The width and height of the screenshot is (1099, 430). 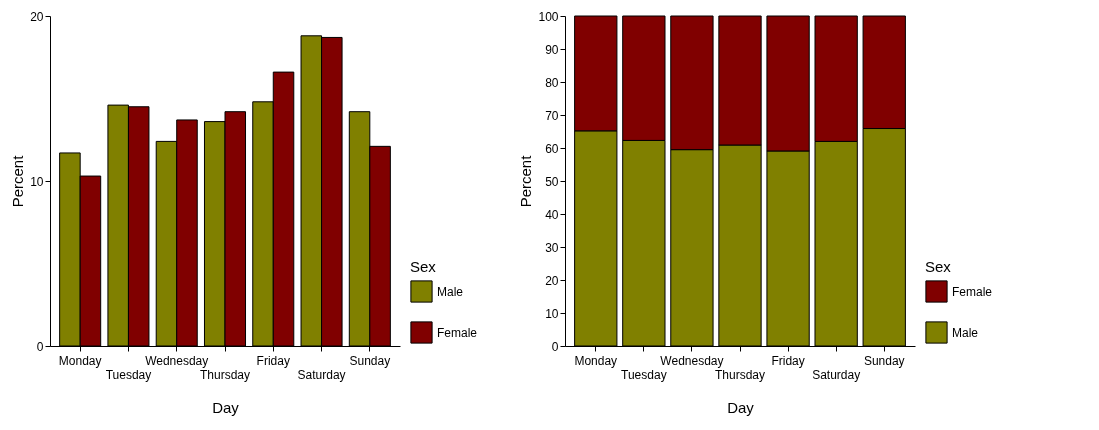 What do you see at coordinates (552, 214) in the screenshot?
I see `y-tick-label: 40` at bounding box center [552, 214].